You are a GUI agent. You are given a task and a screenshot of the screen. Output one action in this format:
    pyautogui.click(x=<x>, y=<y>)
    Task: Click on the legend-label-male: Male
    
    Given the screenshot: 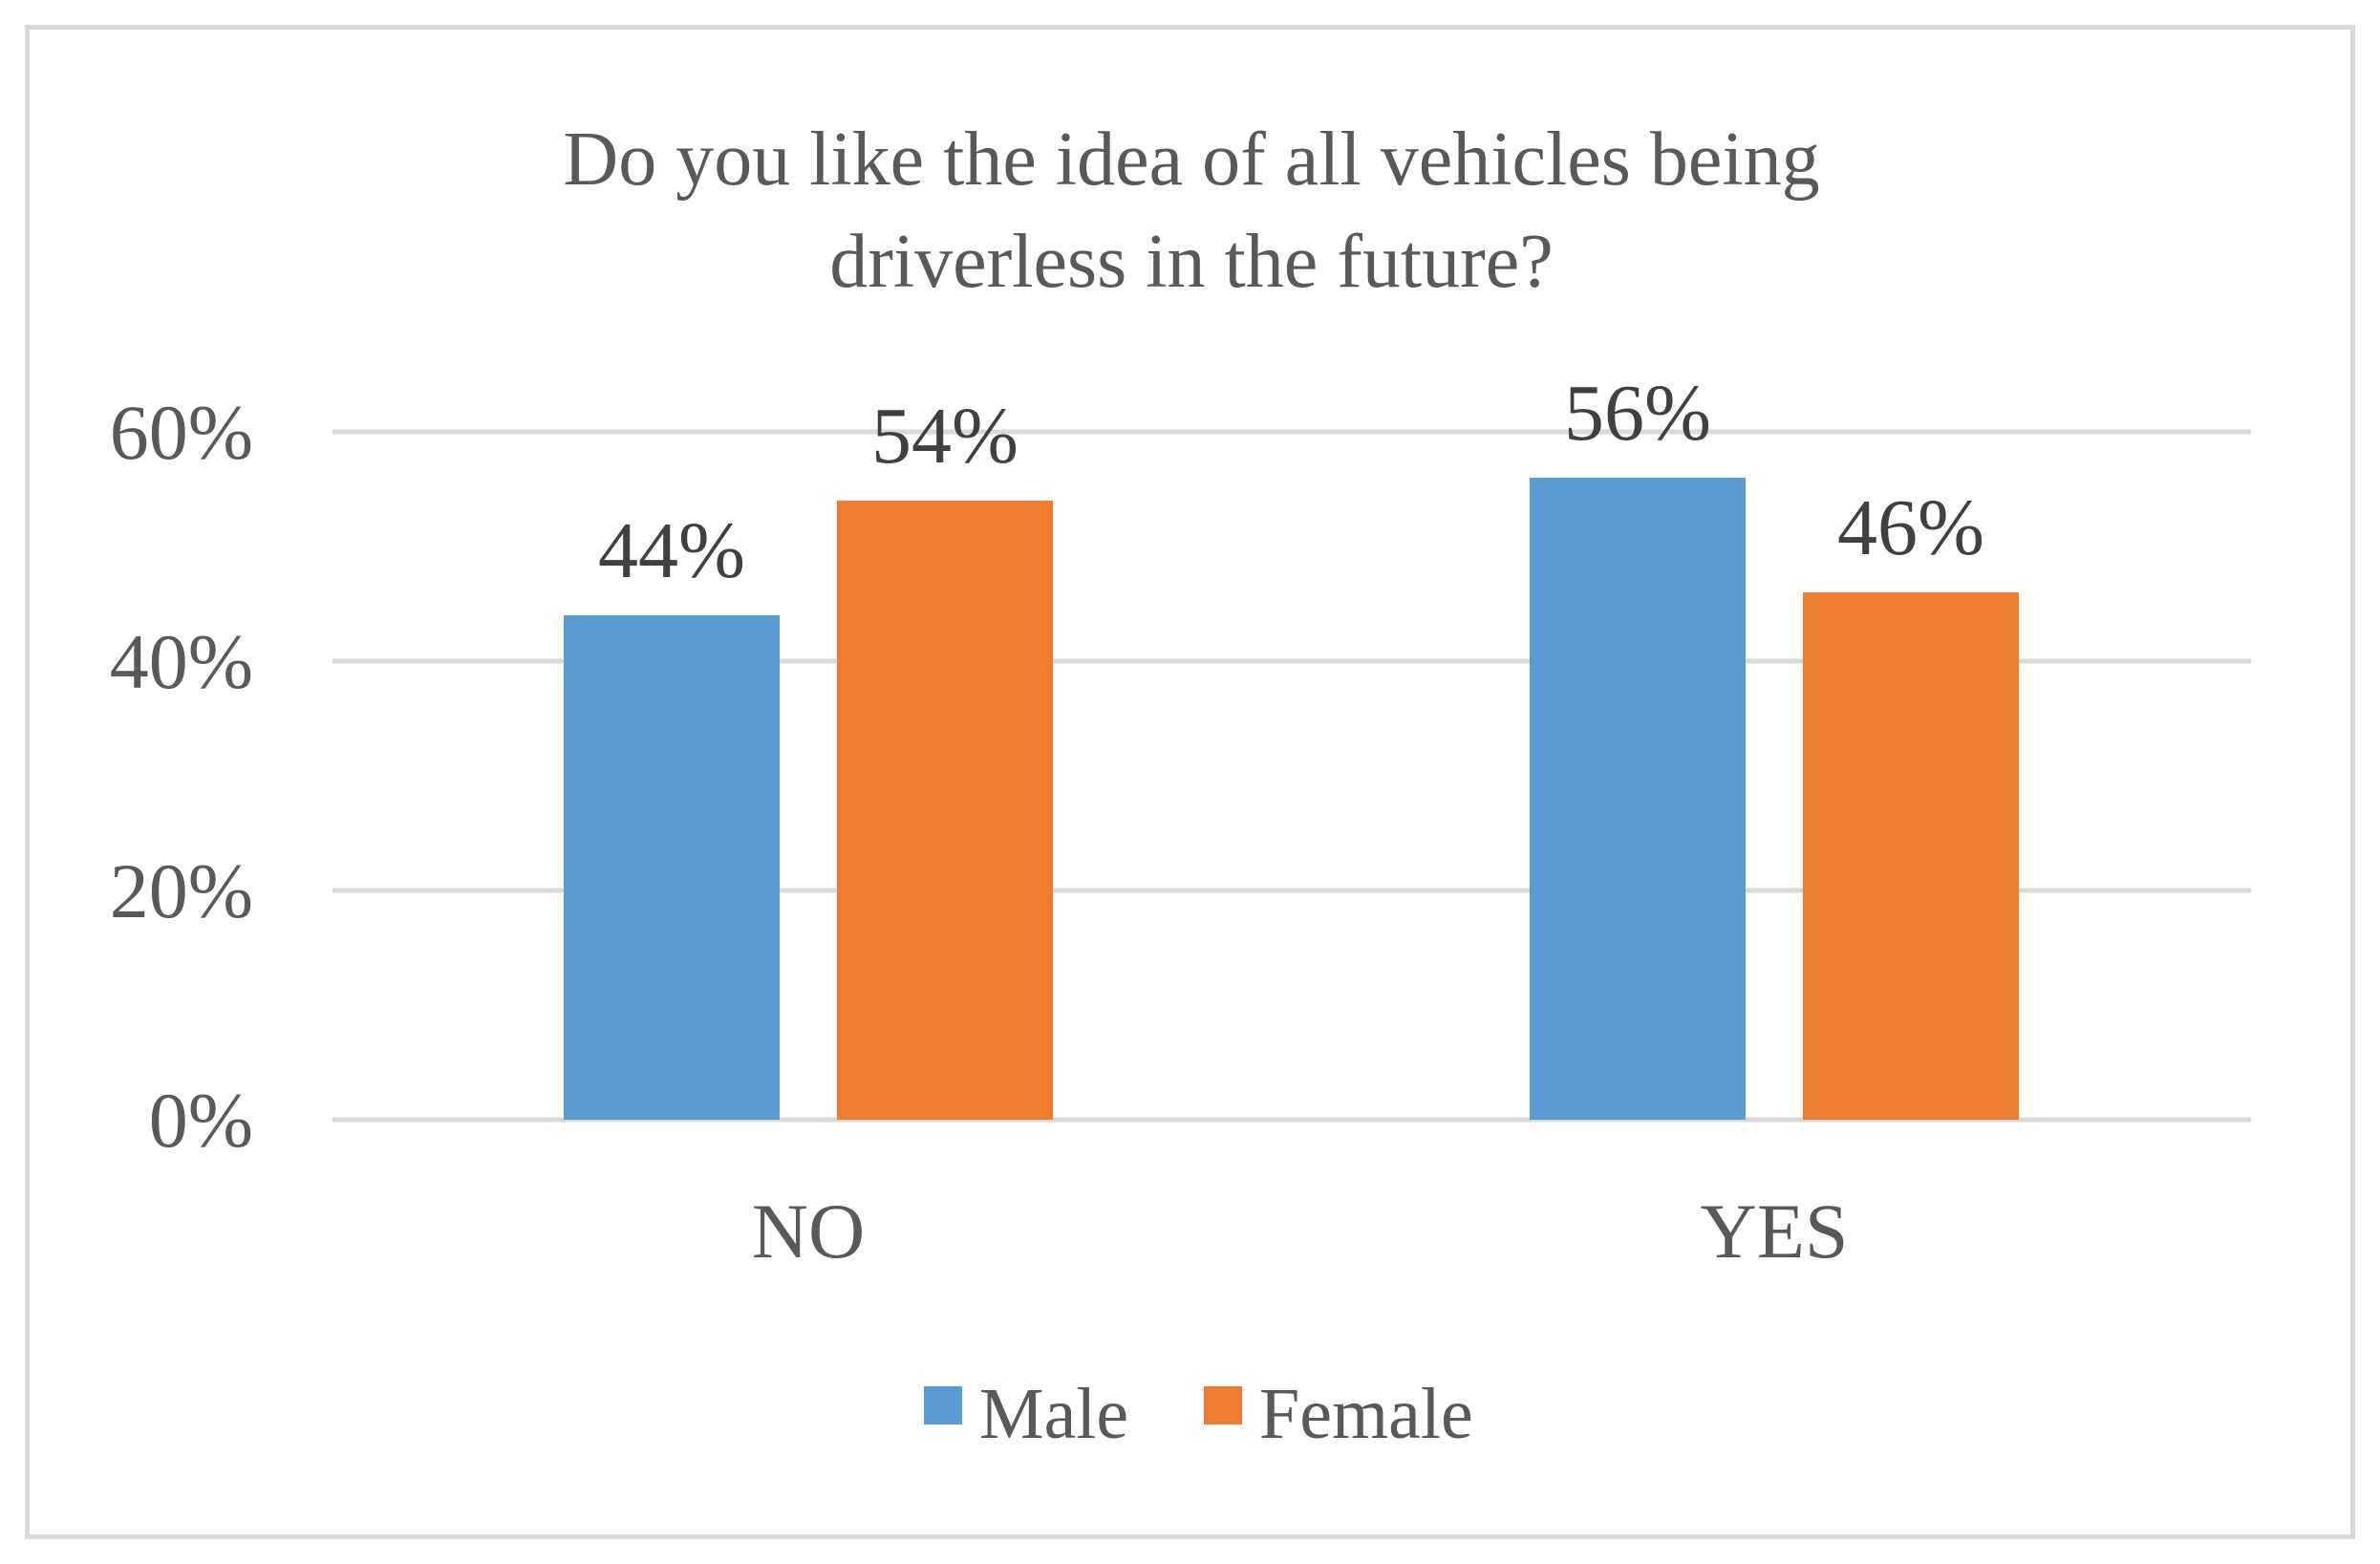 What is the action you would take?
    pyautogui.click(x=1053, y=1414)
    